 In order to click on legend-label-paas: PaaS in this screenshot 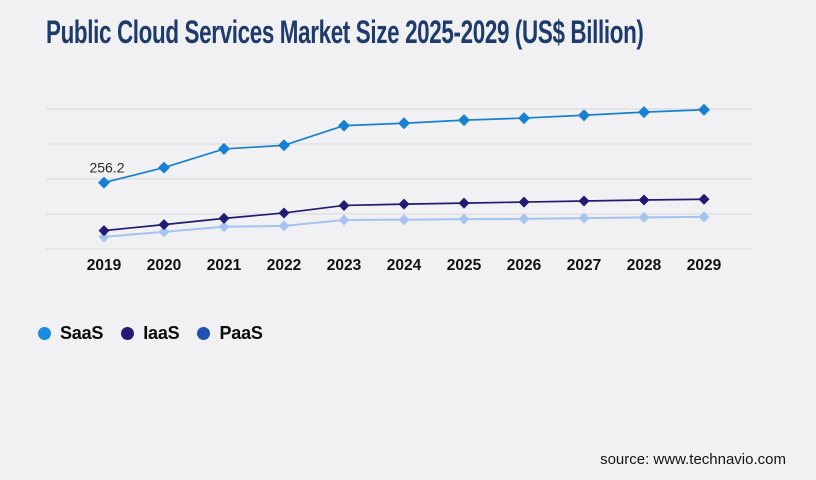, I will do `click(241, 333)`.